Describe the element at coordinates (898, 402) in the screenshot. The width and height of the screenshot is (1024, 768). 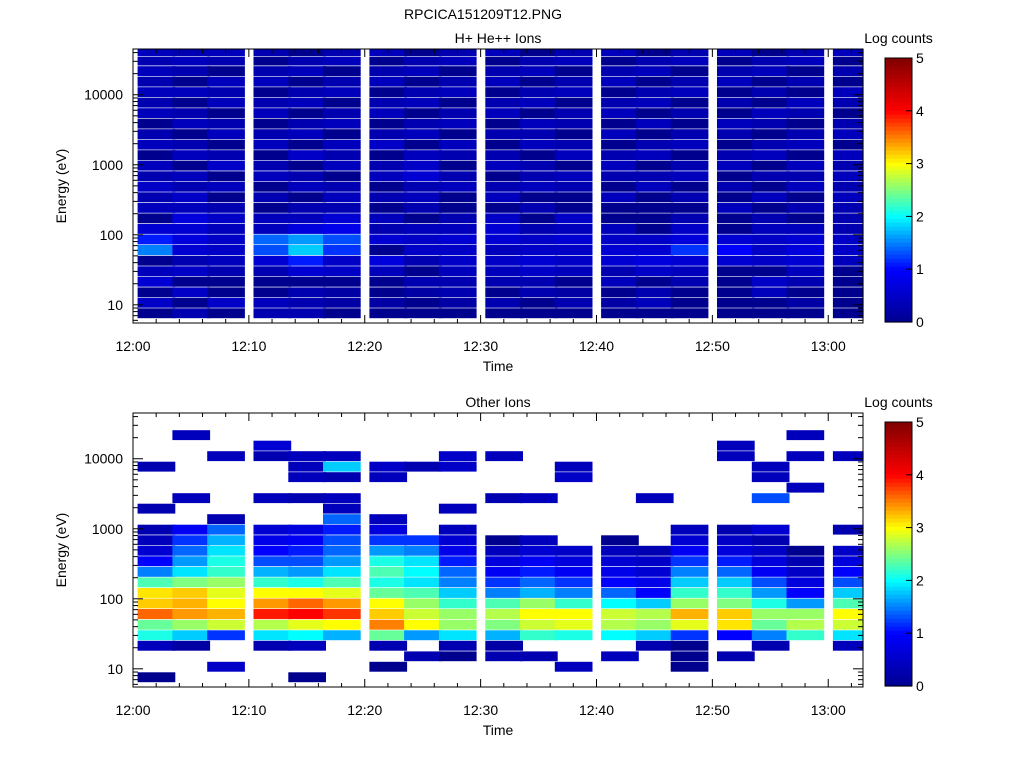
I see `colorbar-label: Log counts` at that location.